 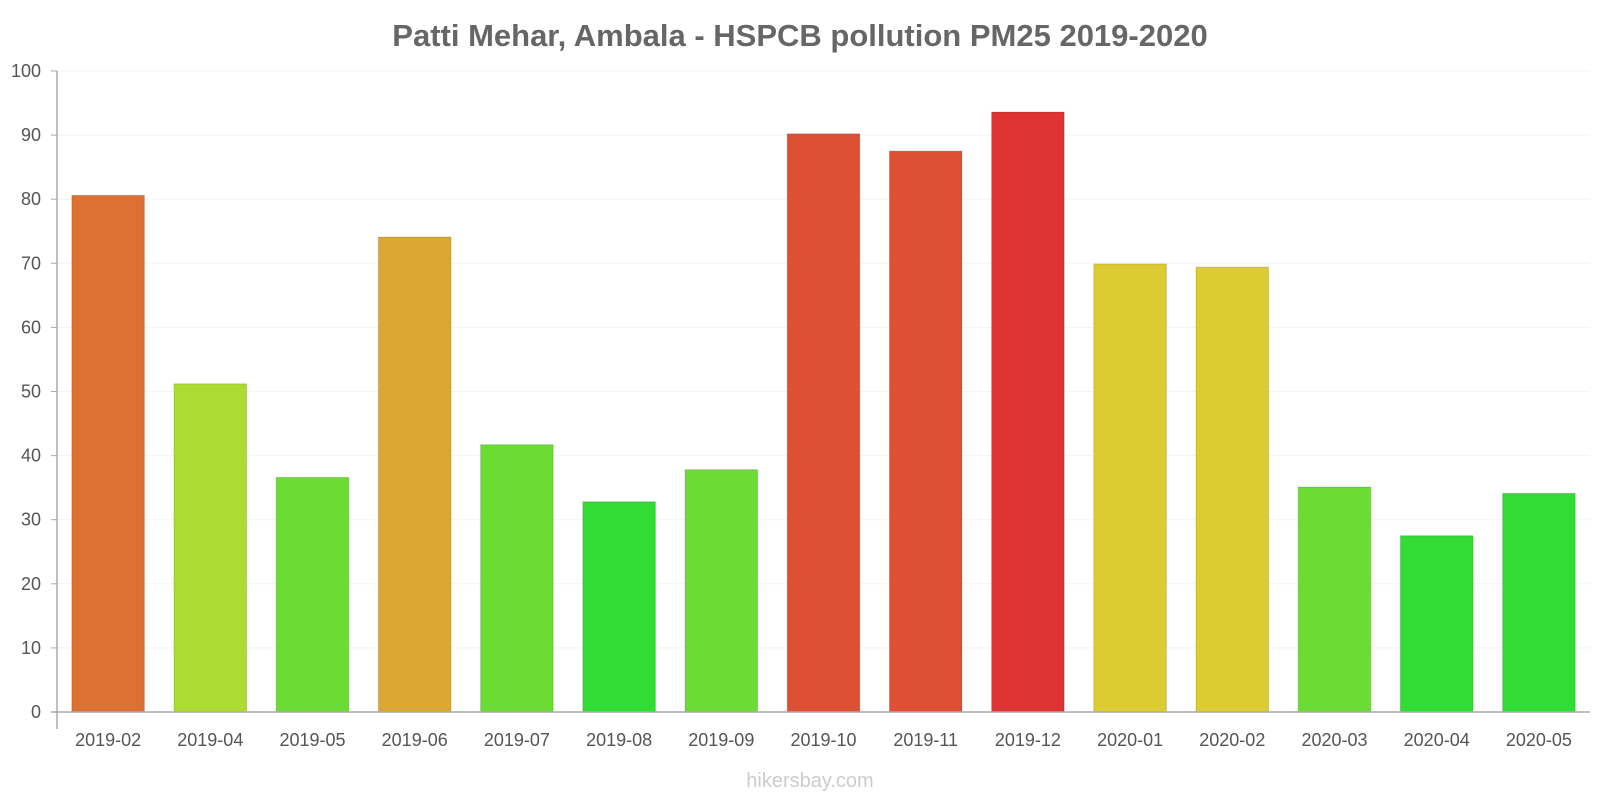 What do you see at coordinates (1539, 740) in the screenshot?
I see `x-tick-label: 2020-05` at bounding box center [1539, 740].